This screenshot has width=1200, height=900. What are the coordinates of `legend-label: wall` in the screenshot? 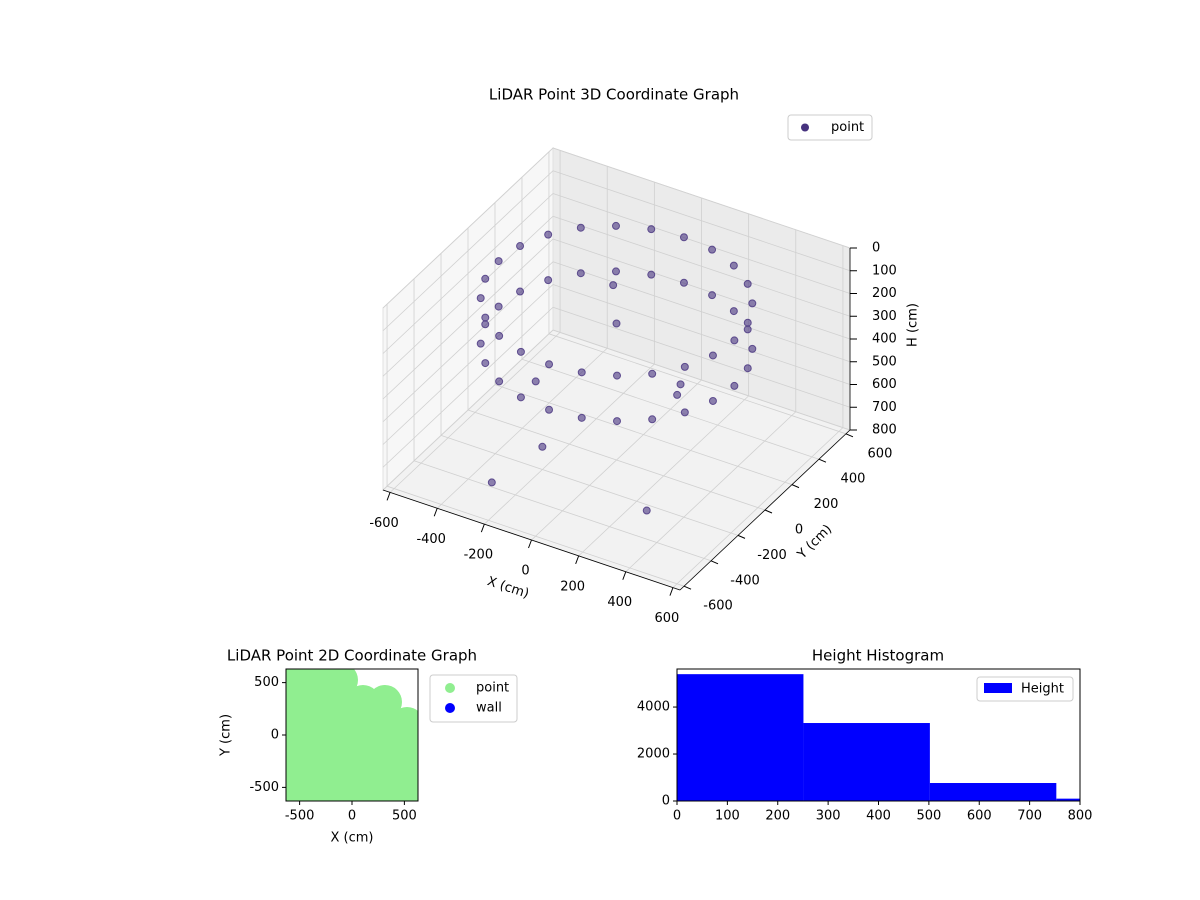 It's located at (489, 708).